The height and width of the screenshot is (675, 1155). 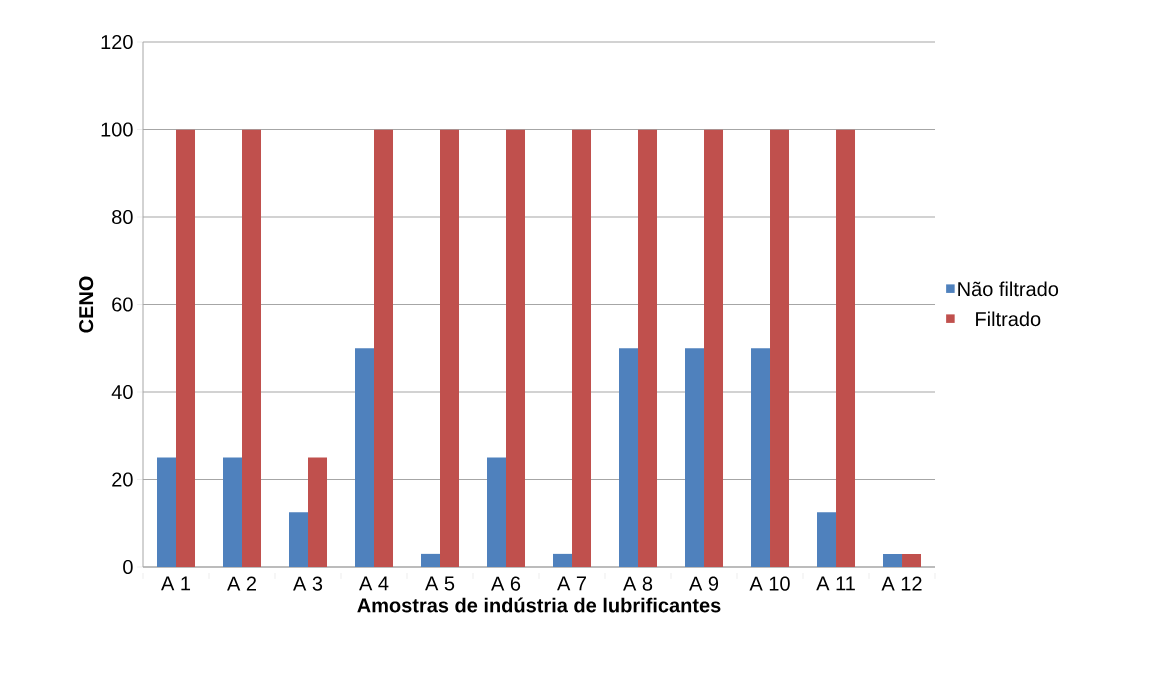 What do you see at coordinates (117, 42) in the screenshot?
I see `y-tick-label: 120` at bounding box center [117, 42].